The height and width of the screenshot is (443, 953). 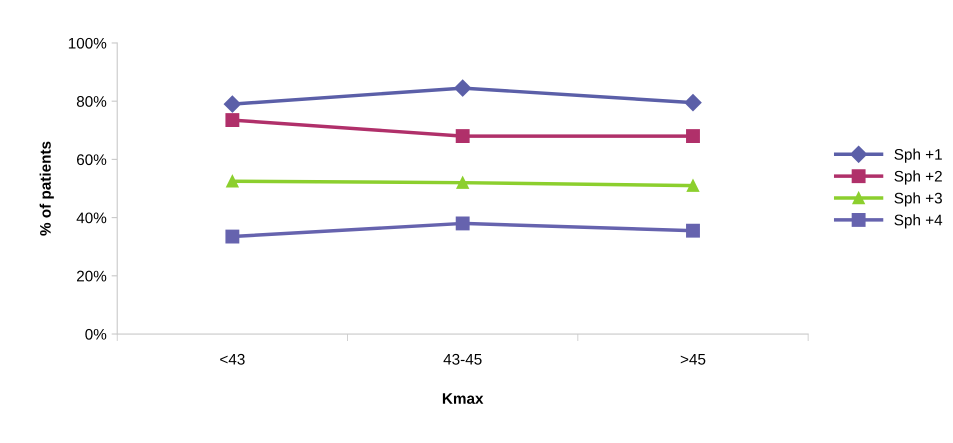 What do you see at coordinates (91, 276) in the screenshot?
I see `y-tick-label: 20%` at bounding box center [91, 276].